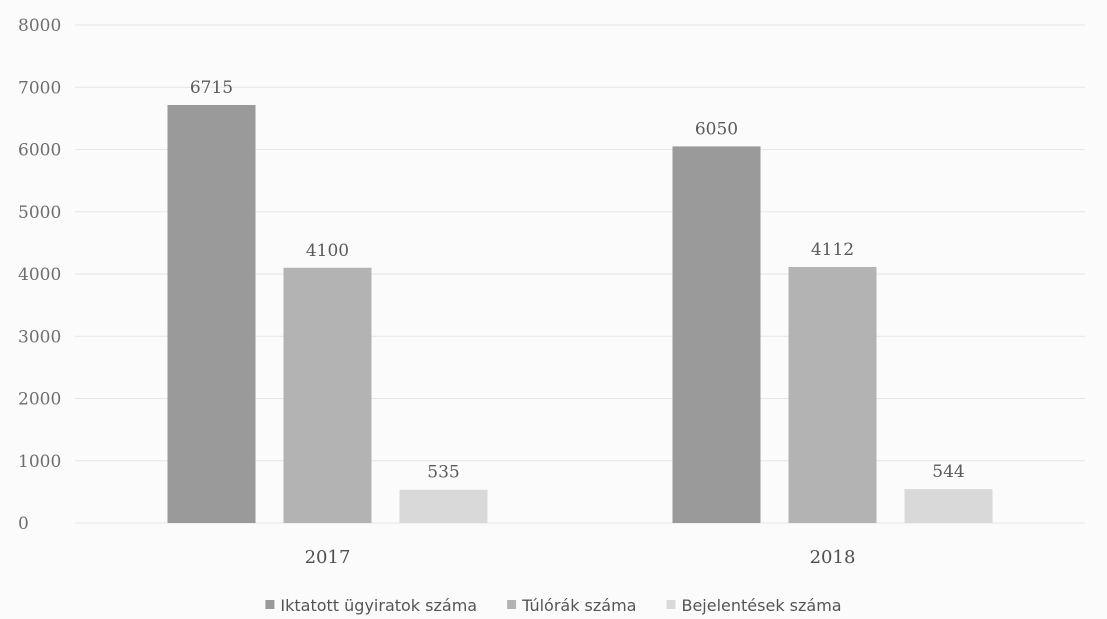 The width and height of the screenshot is (1107, 619). Describe the element at coordinates (39, 462) in the screenshot. I see `y-tick-label: 1000` at that location.